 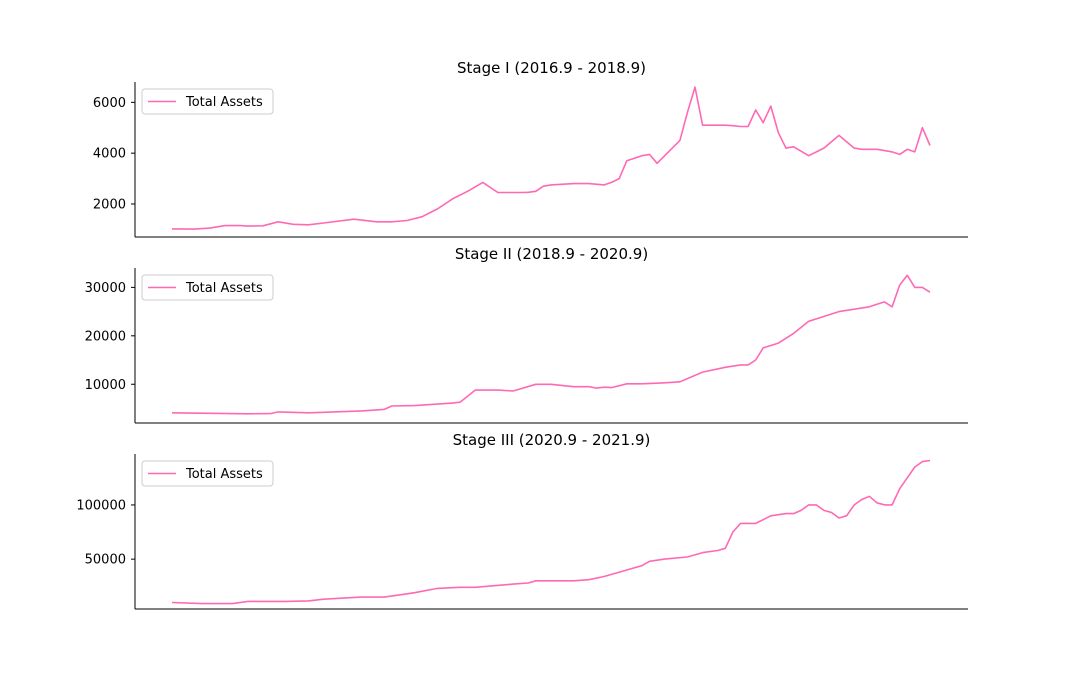 I want to click on y-tick-label: 4000, so click(x=109, y=154).